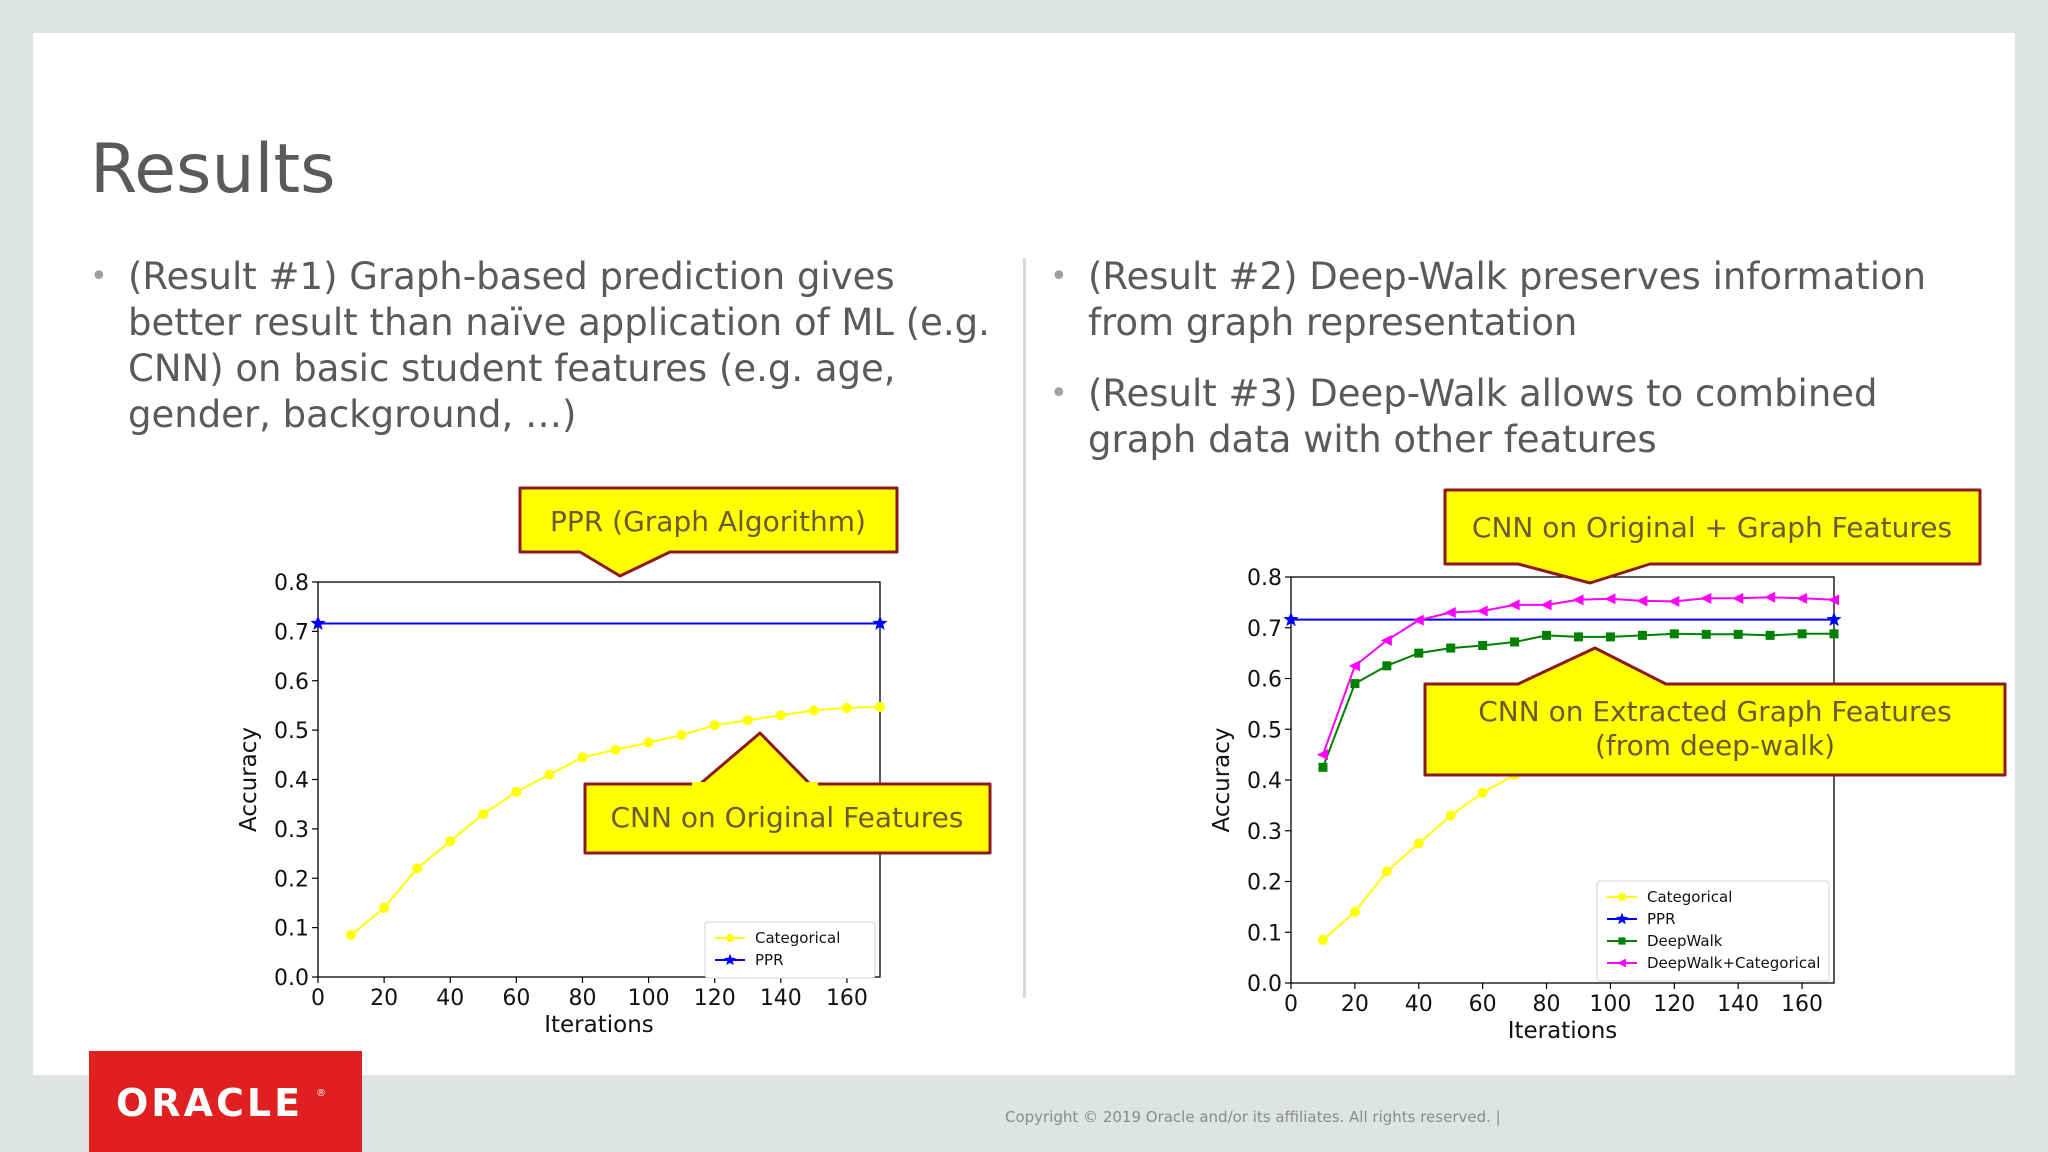  I want to click on original-graph-callout-shape, so click(1712, 536).